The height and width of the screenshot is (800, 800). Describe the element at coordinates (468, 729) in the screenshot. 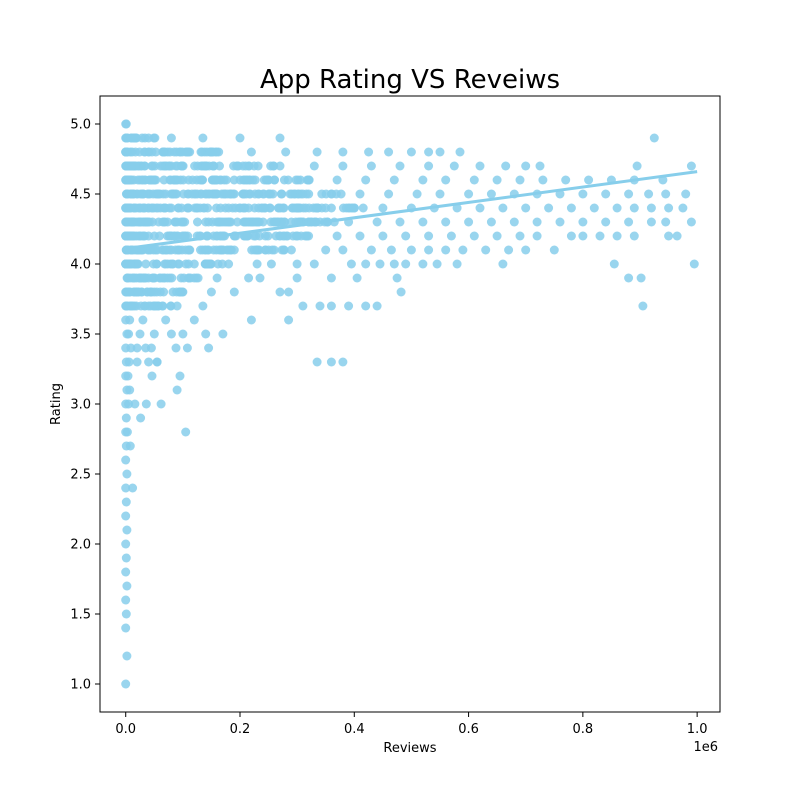

I see `x-tick-label: 0.6` at that location.